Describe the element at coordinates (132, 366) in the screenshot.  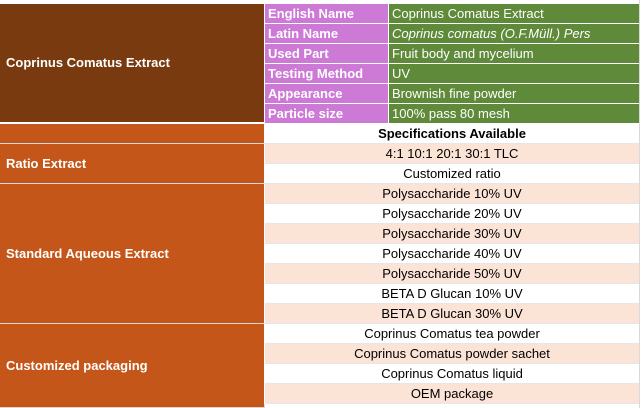
I see `group-label-customized-packaging: Customized packaging` at that location.